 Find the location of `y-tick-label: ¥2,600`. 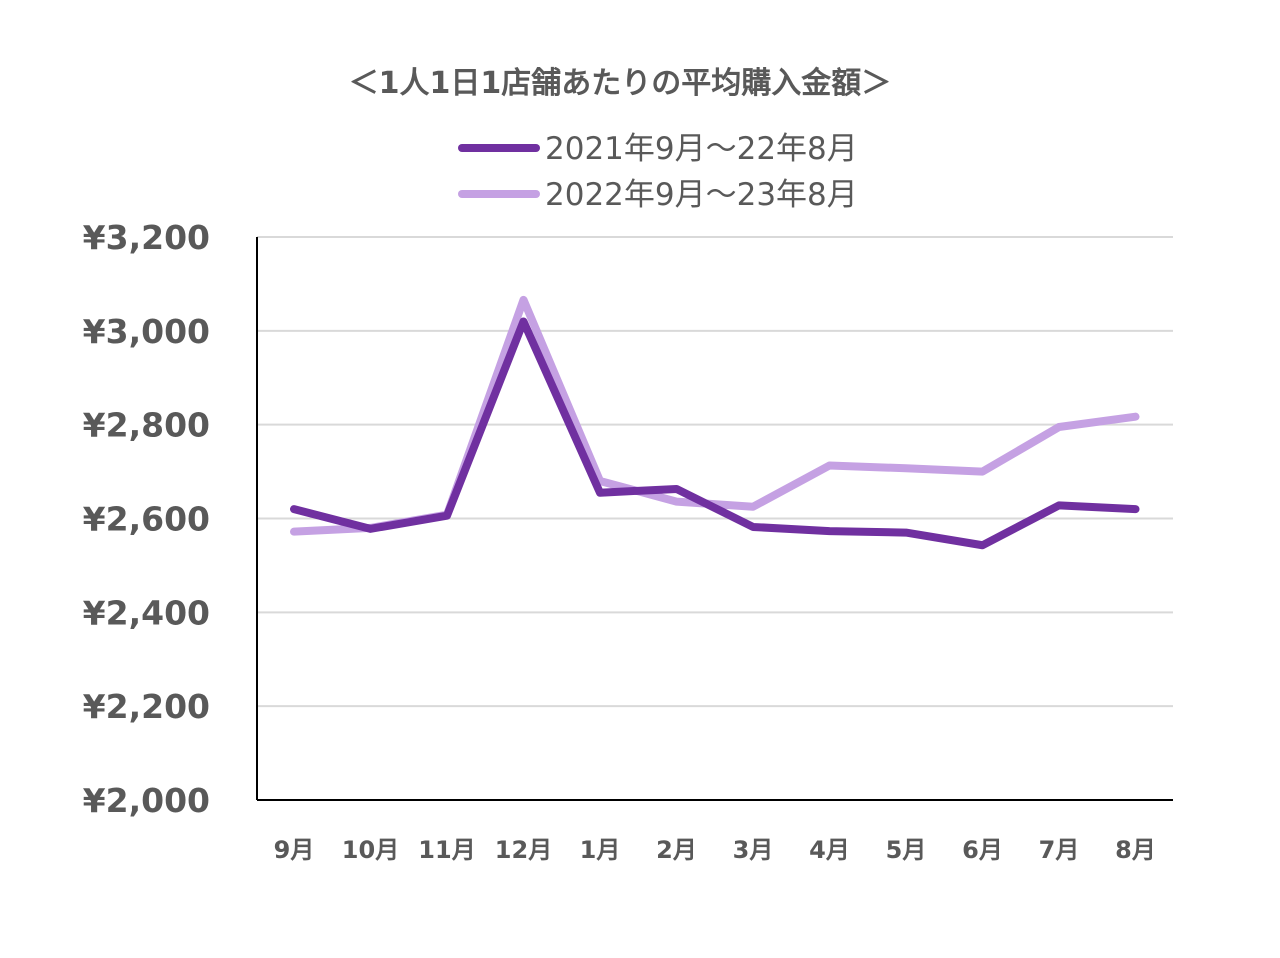

y-tick-label: ¥2,600 is located at coordinates (146, 519).